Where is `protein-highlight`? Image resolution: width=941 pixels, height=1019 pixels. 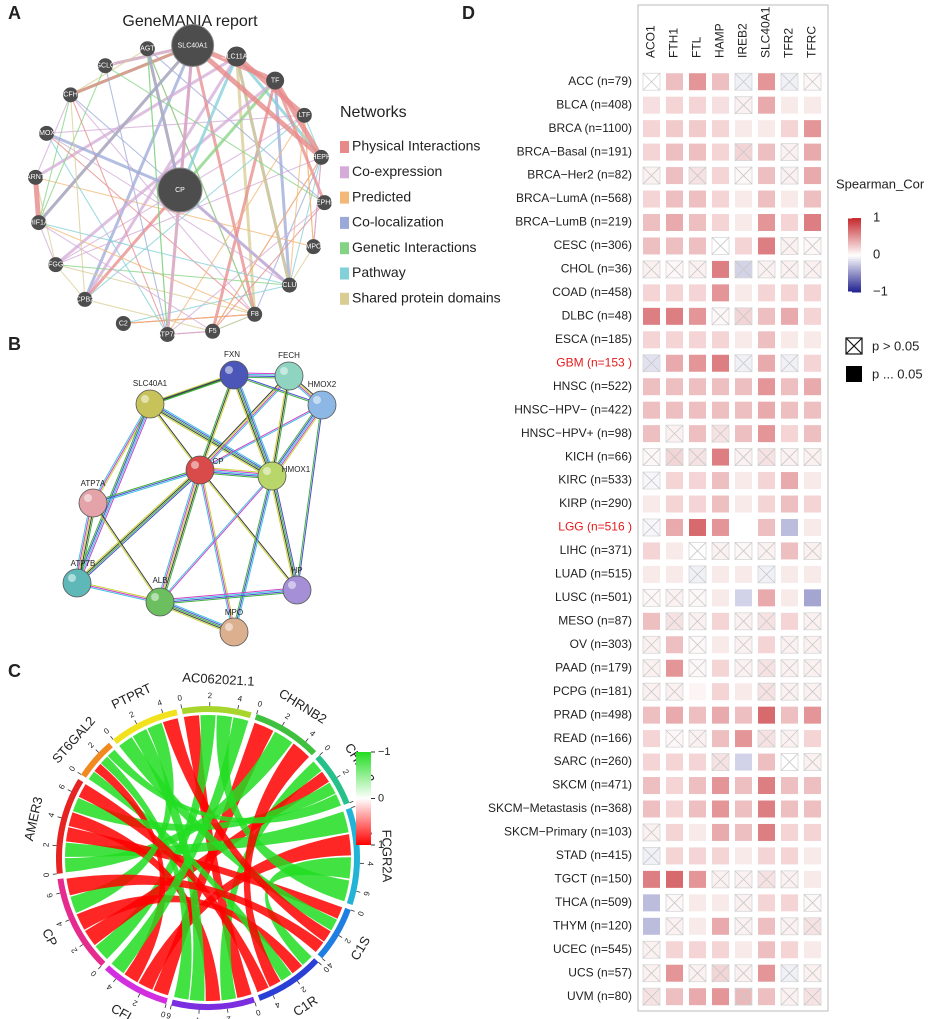
protein-highlight is located at coordinates (292, 585).